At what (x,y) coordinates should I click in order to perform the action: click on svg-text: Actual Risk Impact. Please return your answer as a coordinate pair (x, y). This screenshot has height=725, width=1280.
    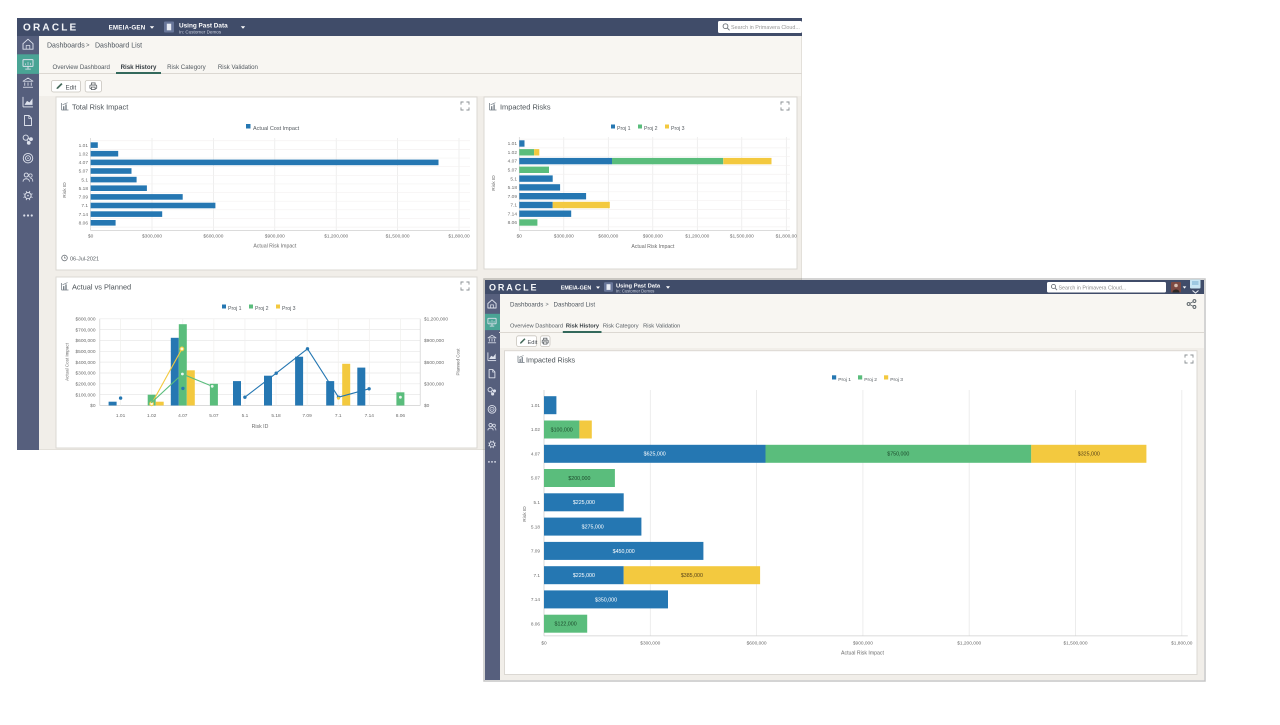
    Looking at the image, I should click on (863, 653).